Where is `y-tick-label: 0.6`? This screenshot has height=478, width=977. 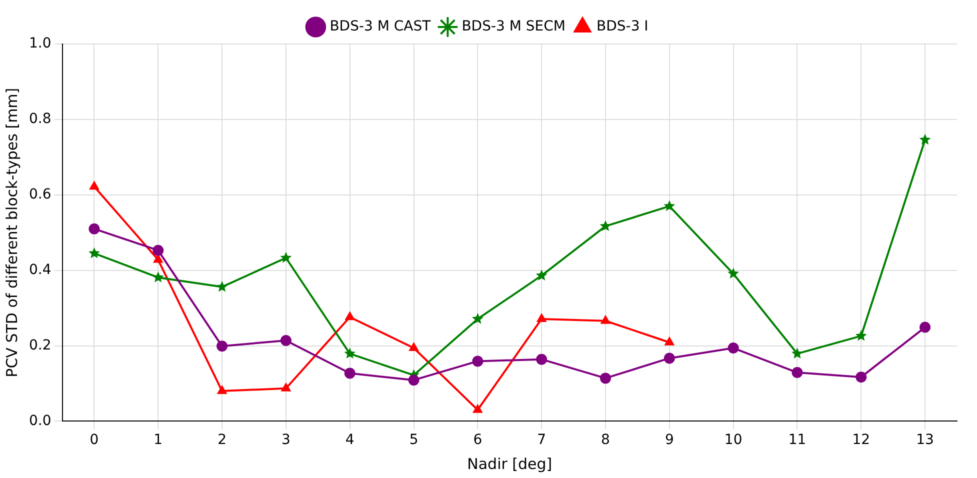 y-tick-label: 0.6 is located at coordinates (40, 194).